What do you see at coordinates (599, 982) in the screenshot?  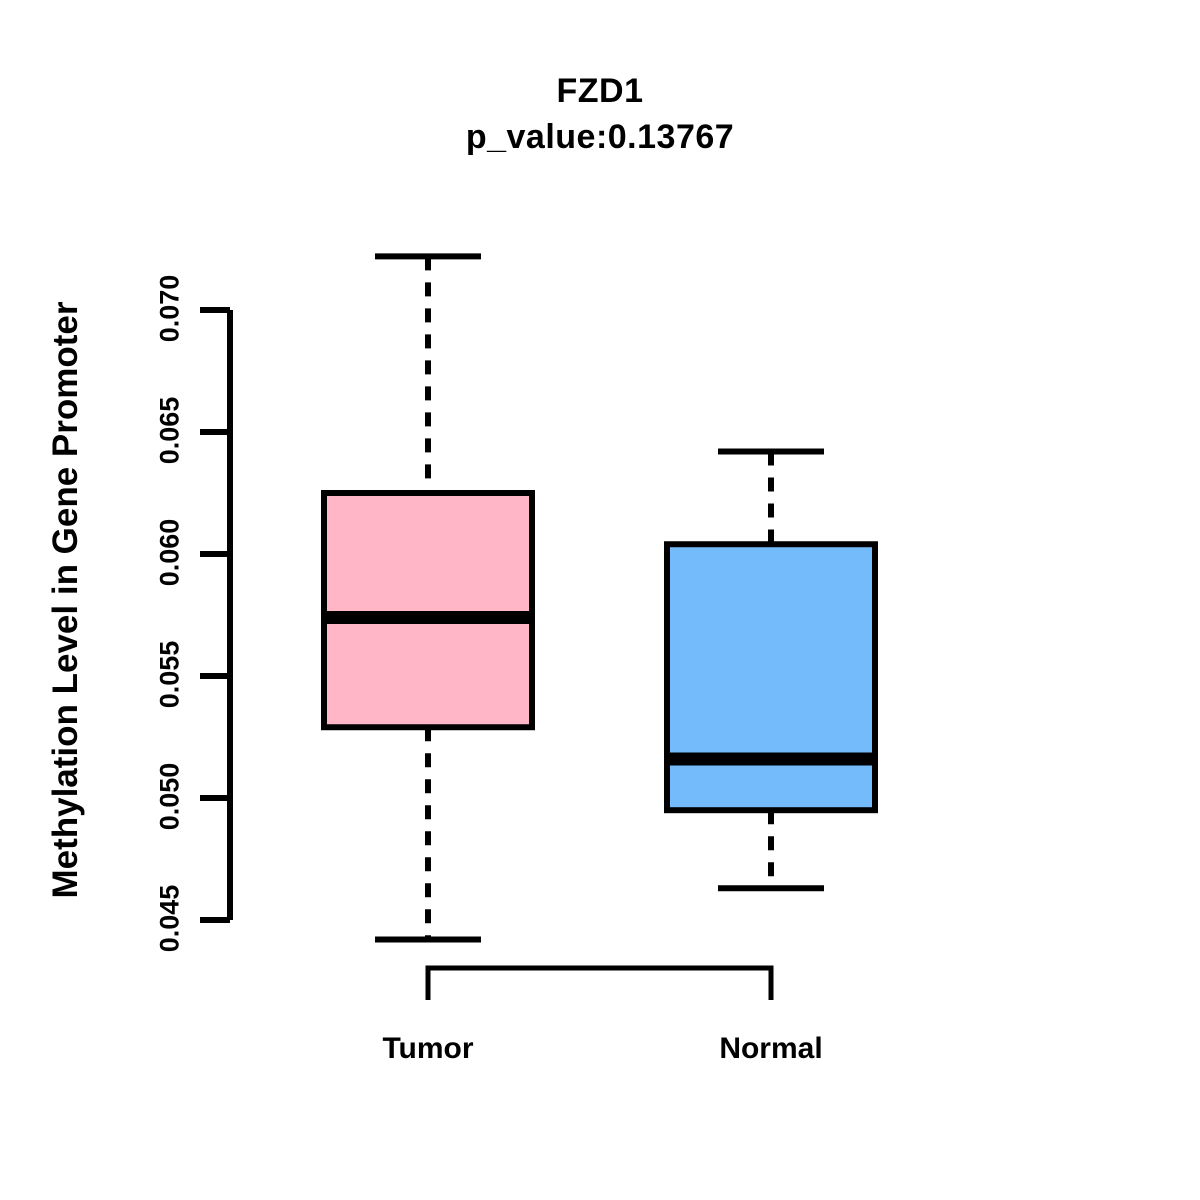 I see `x-axis-bracket` at bounding box center [599, 982].